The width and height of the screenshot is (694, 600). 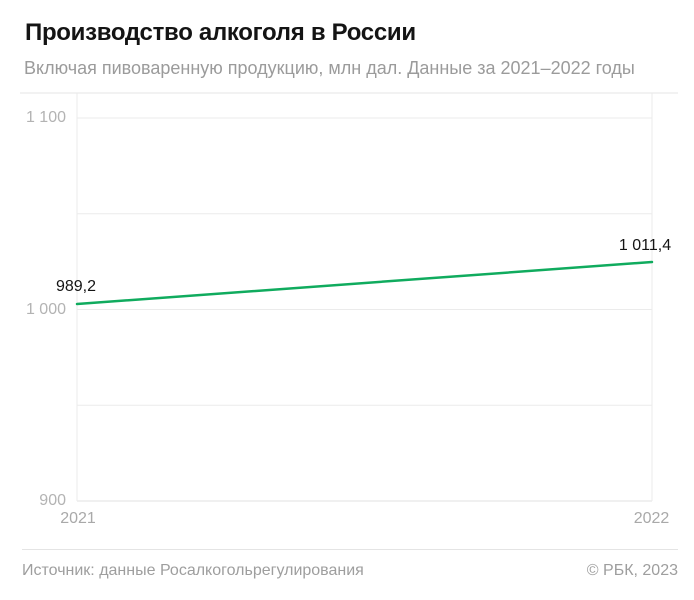 I want to click on x-axis-tick-label: 2022, so click(x=651, y=518).